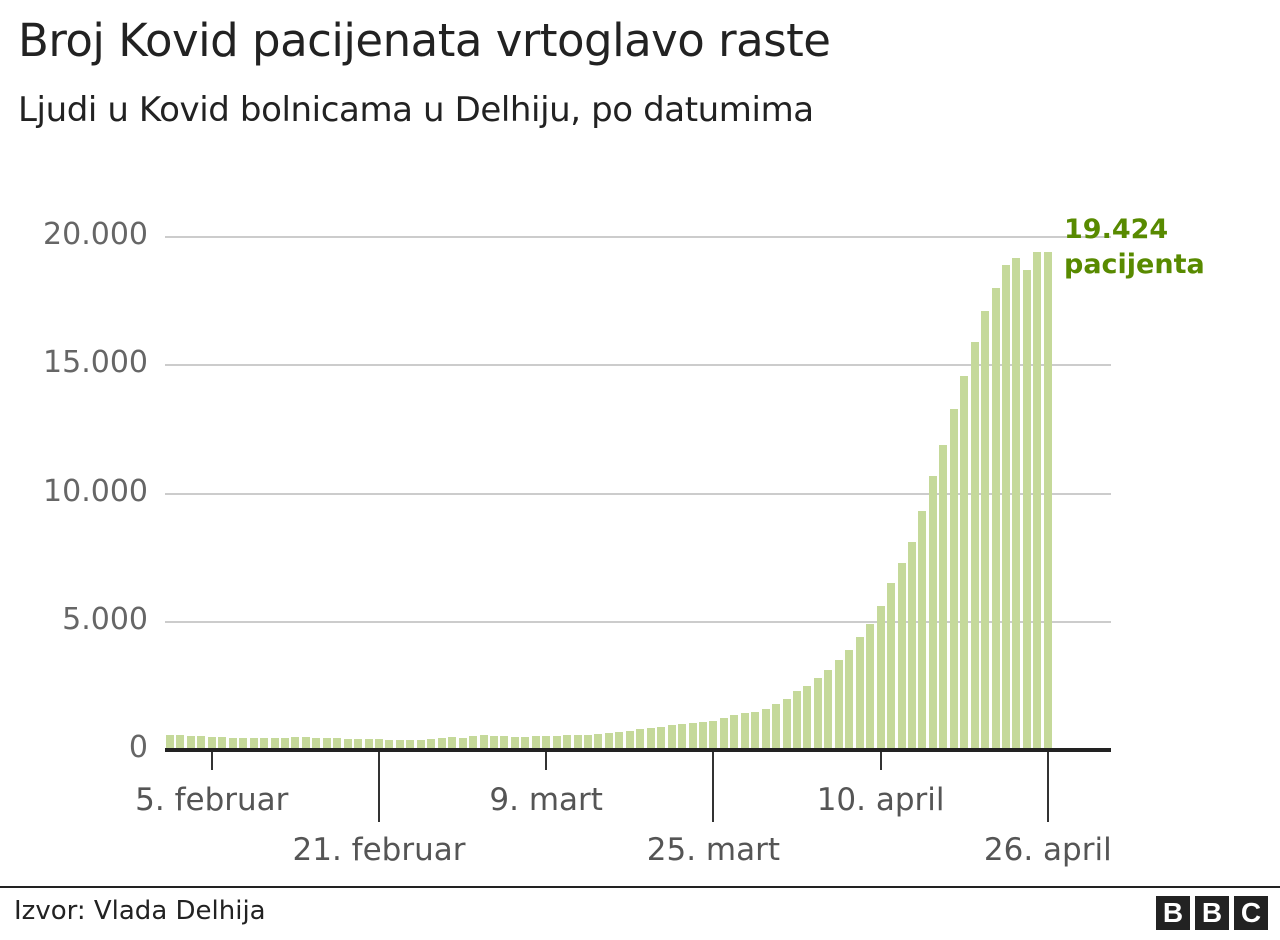 Image resolution: width=1280 pixels, height=940 pixels. I want to click on y-axis-label: 15.000, so click(95, 363).